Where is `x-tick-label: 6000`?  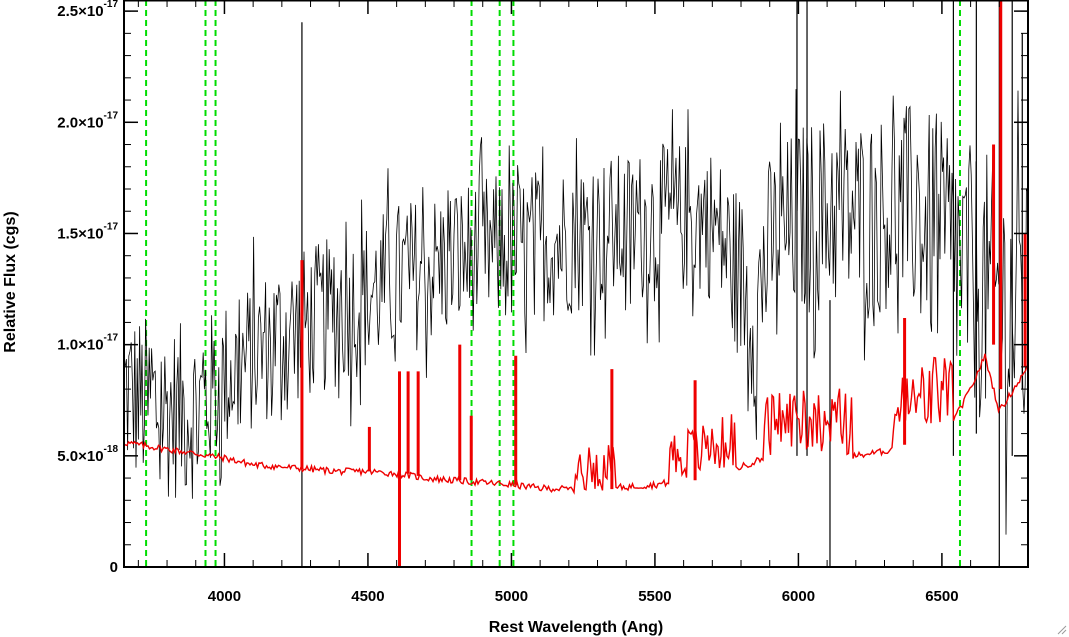
x-tick-label: 6000 is located at coordinates (798, 596).